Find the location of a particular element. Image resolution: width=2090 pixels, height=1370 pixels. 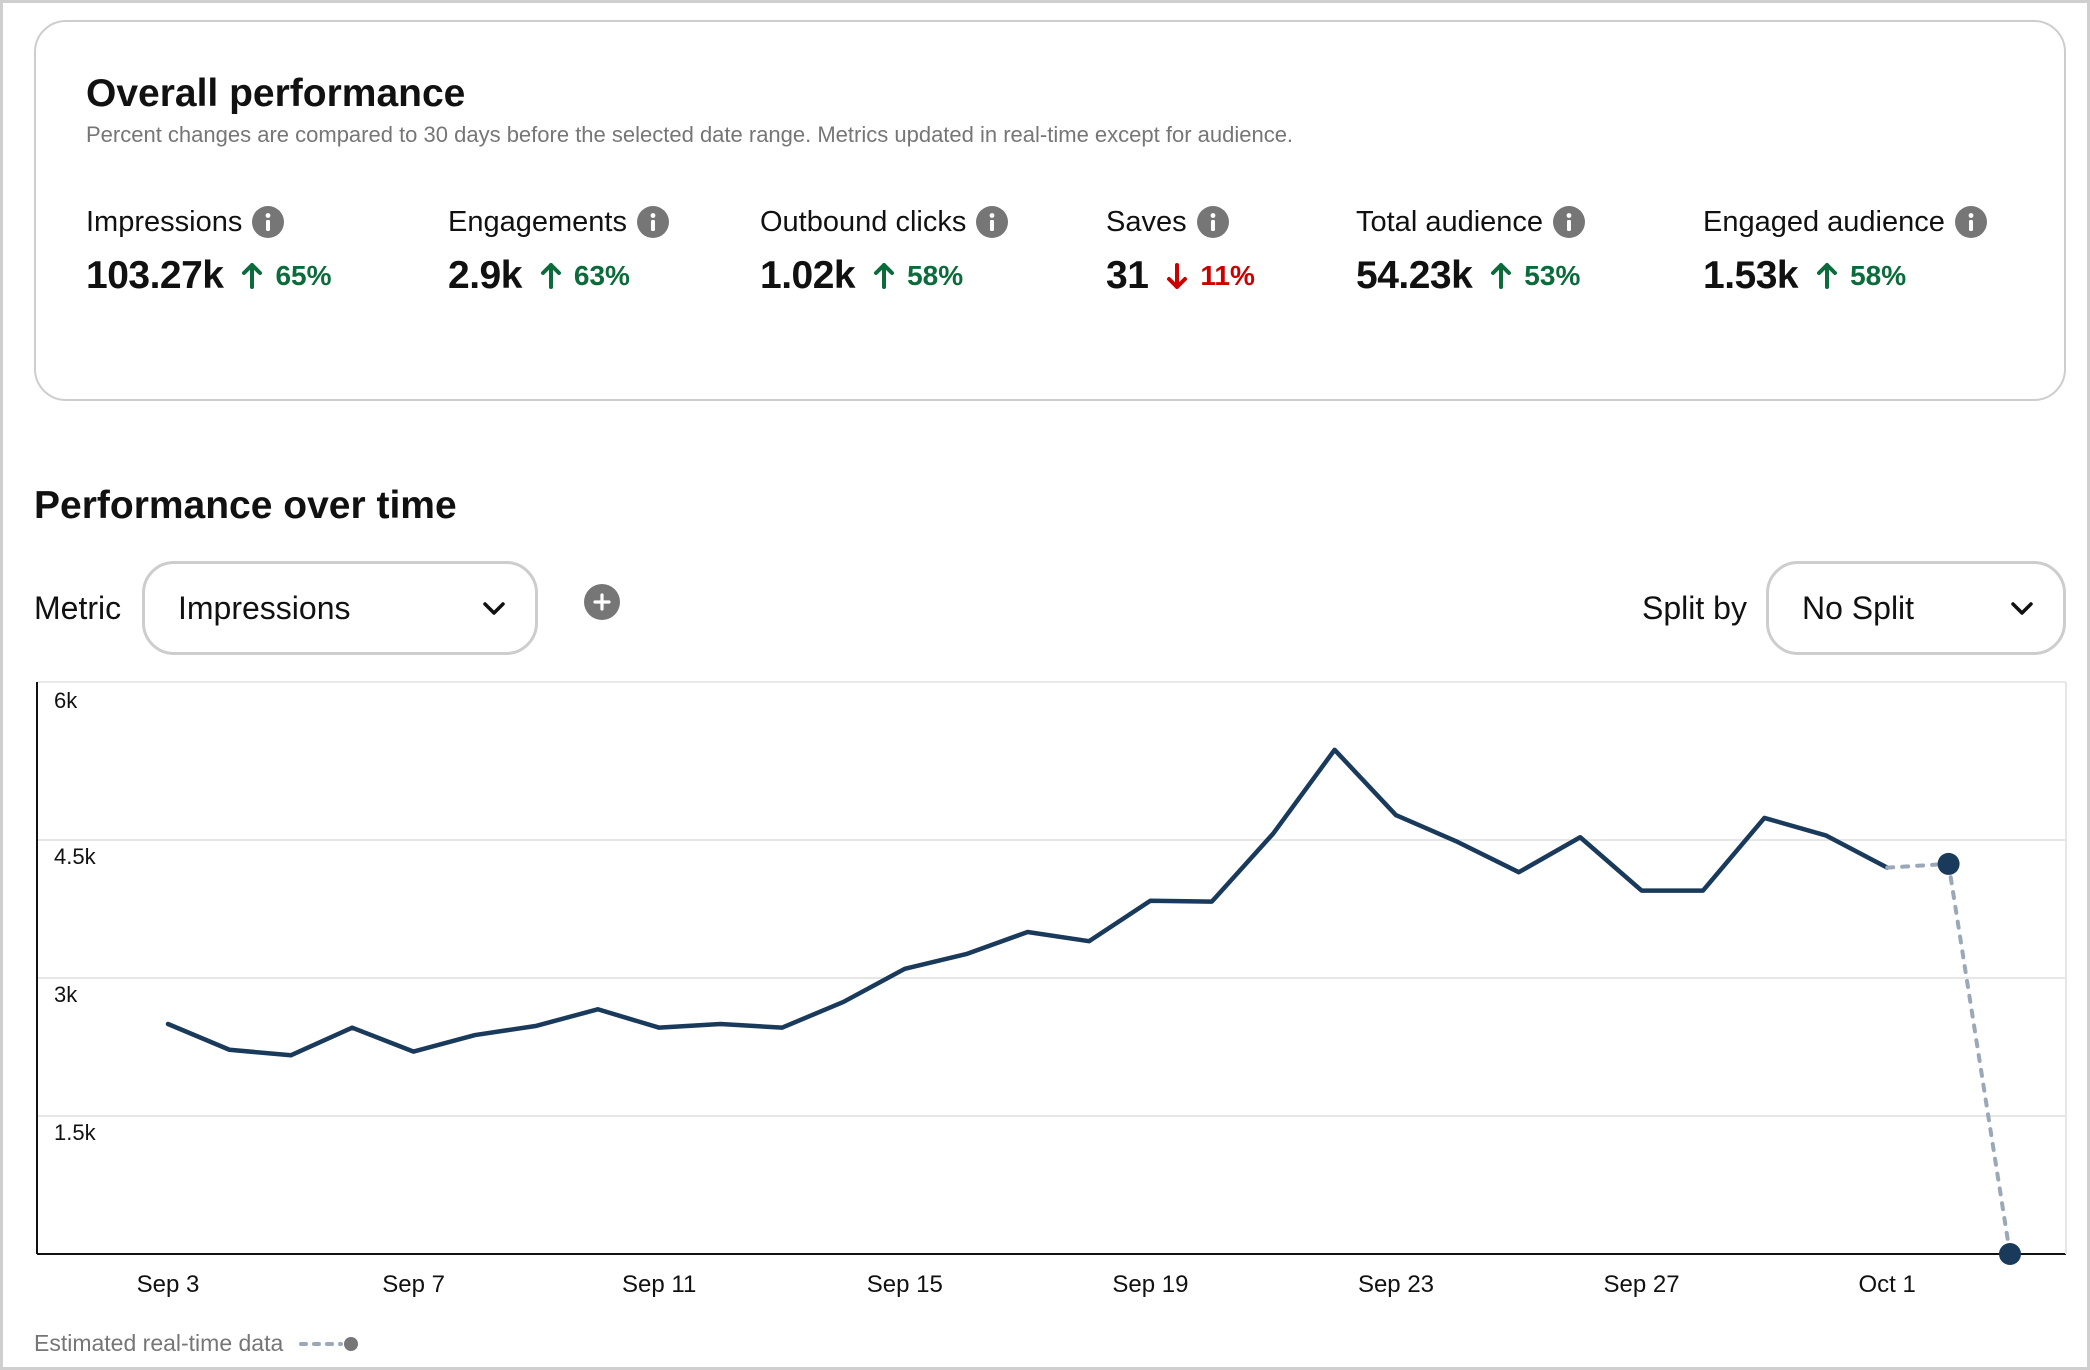

estimated-data-legend-icon is located at coordinates (329, 1343).